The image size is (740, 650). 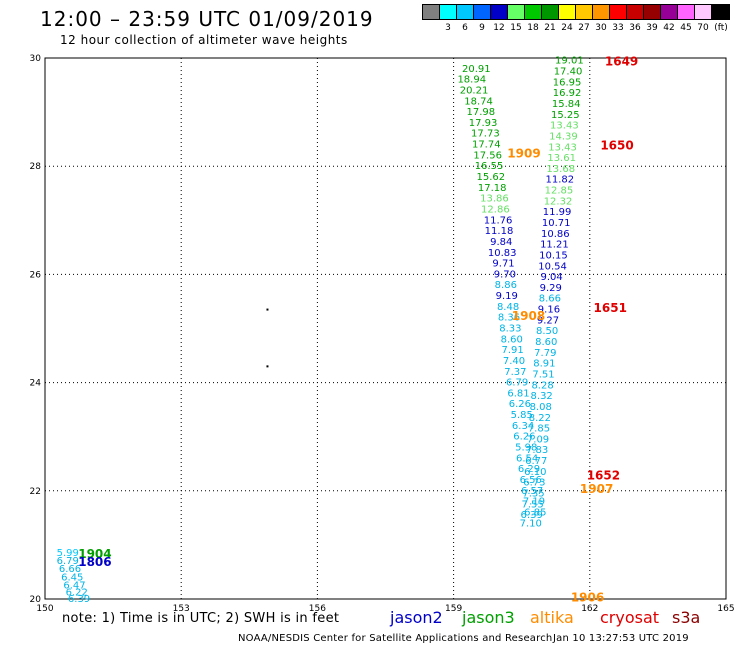 What do you see at coordinates (492, 188) in the screenshot?
I see `wave-height-label: 17.18` at bounding box center [492, 188].